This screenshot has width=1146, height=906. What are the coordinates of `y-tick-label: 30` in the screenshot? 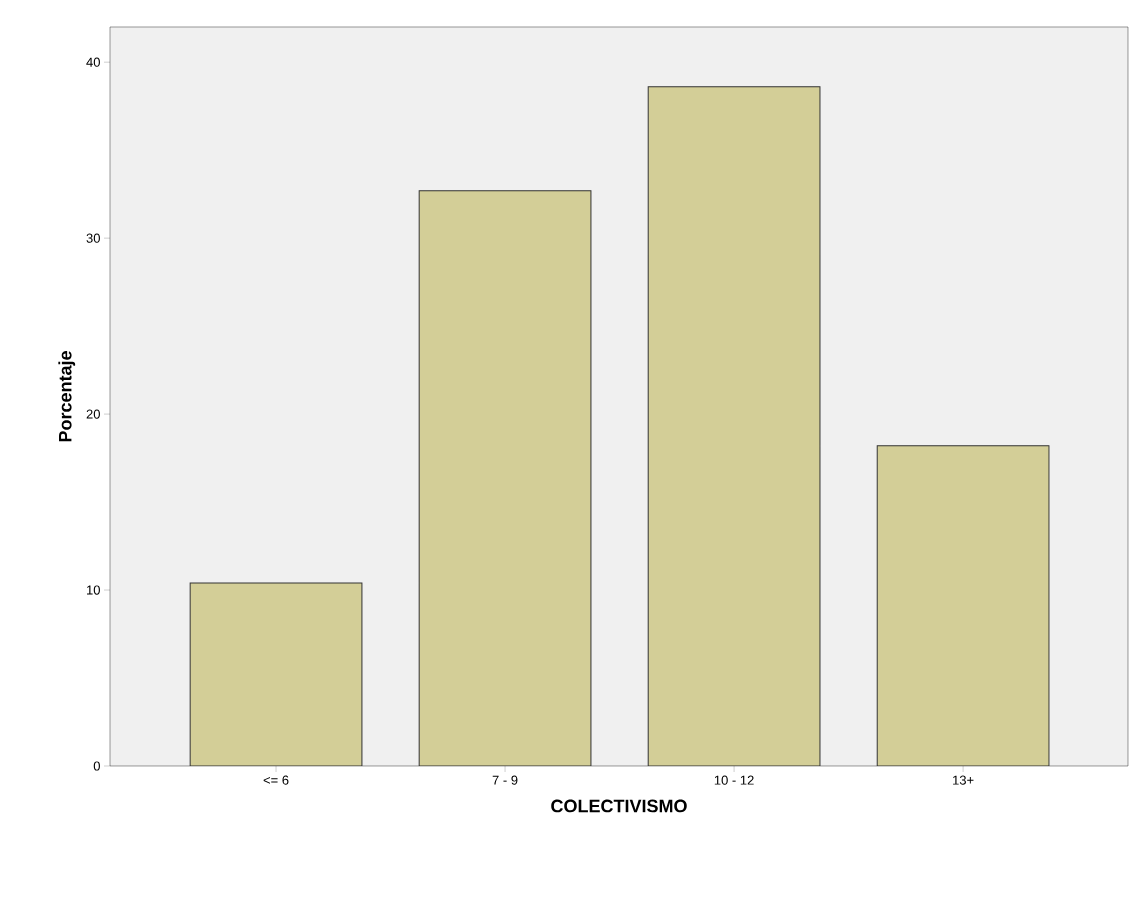 It's located at (93, 238).